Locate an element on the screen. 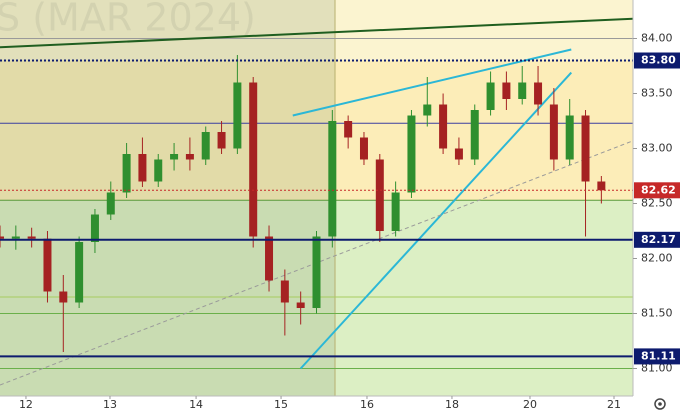 The image size is (680, 414). x-tick-label: 16 is located at coordinates (367, 404).